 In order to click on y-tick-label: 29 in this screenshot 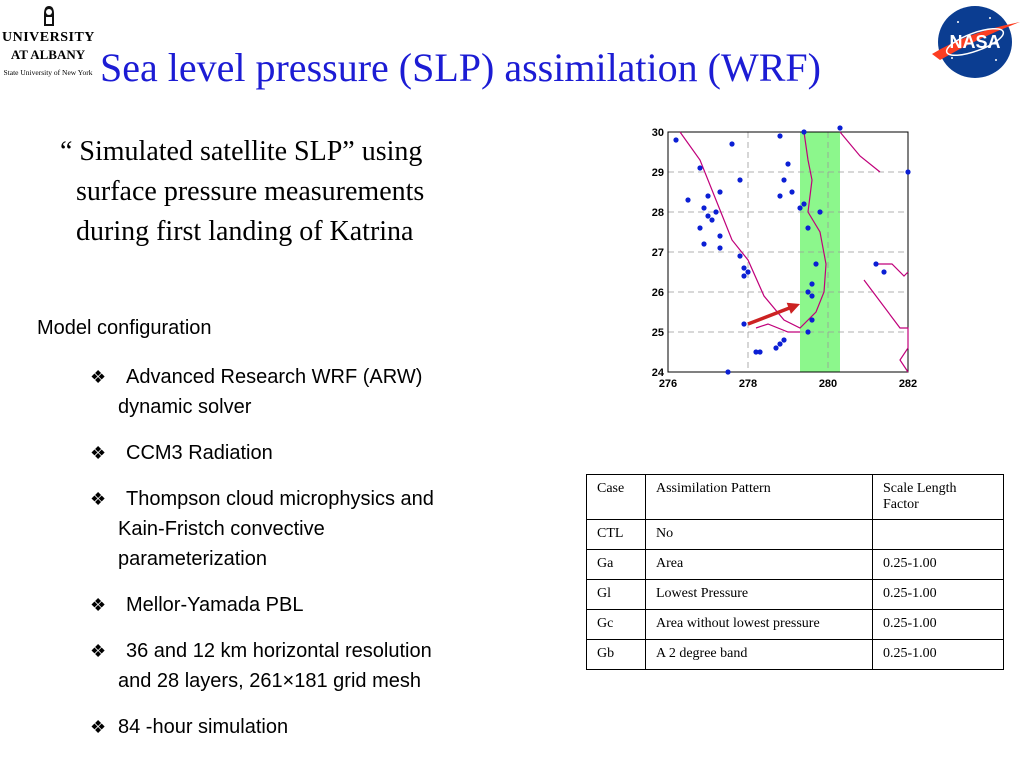, I will do `click(658, 173)`.